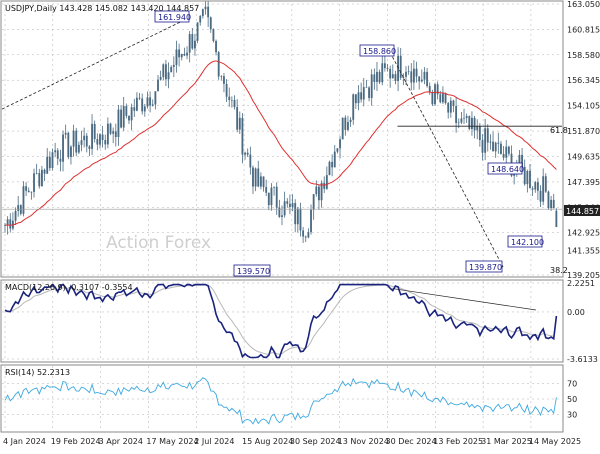 The width and height of the screenshot is (600, 454). Describe the element at coordinates (583, 106) in the screenshot. I see `price-y-tick: 154.105` at that location.